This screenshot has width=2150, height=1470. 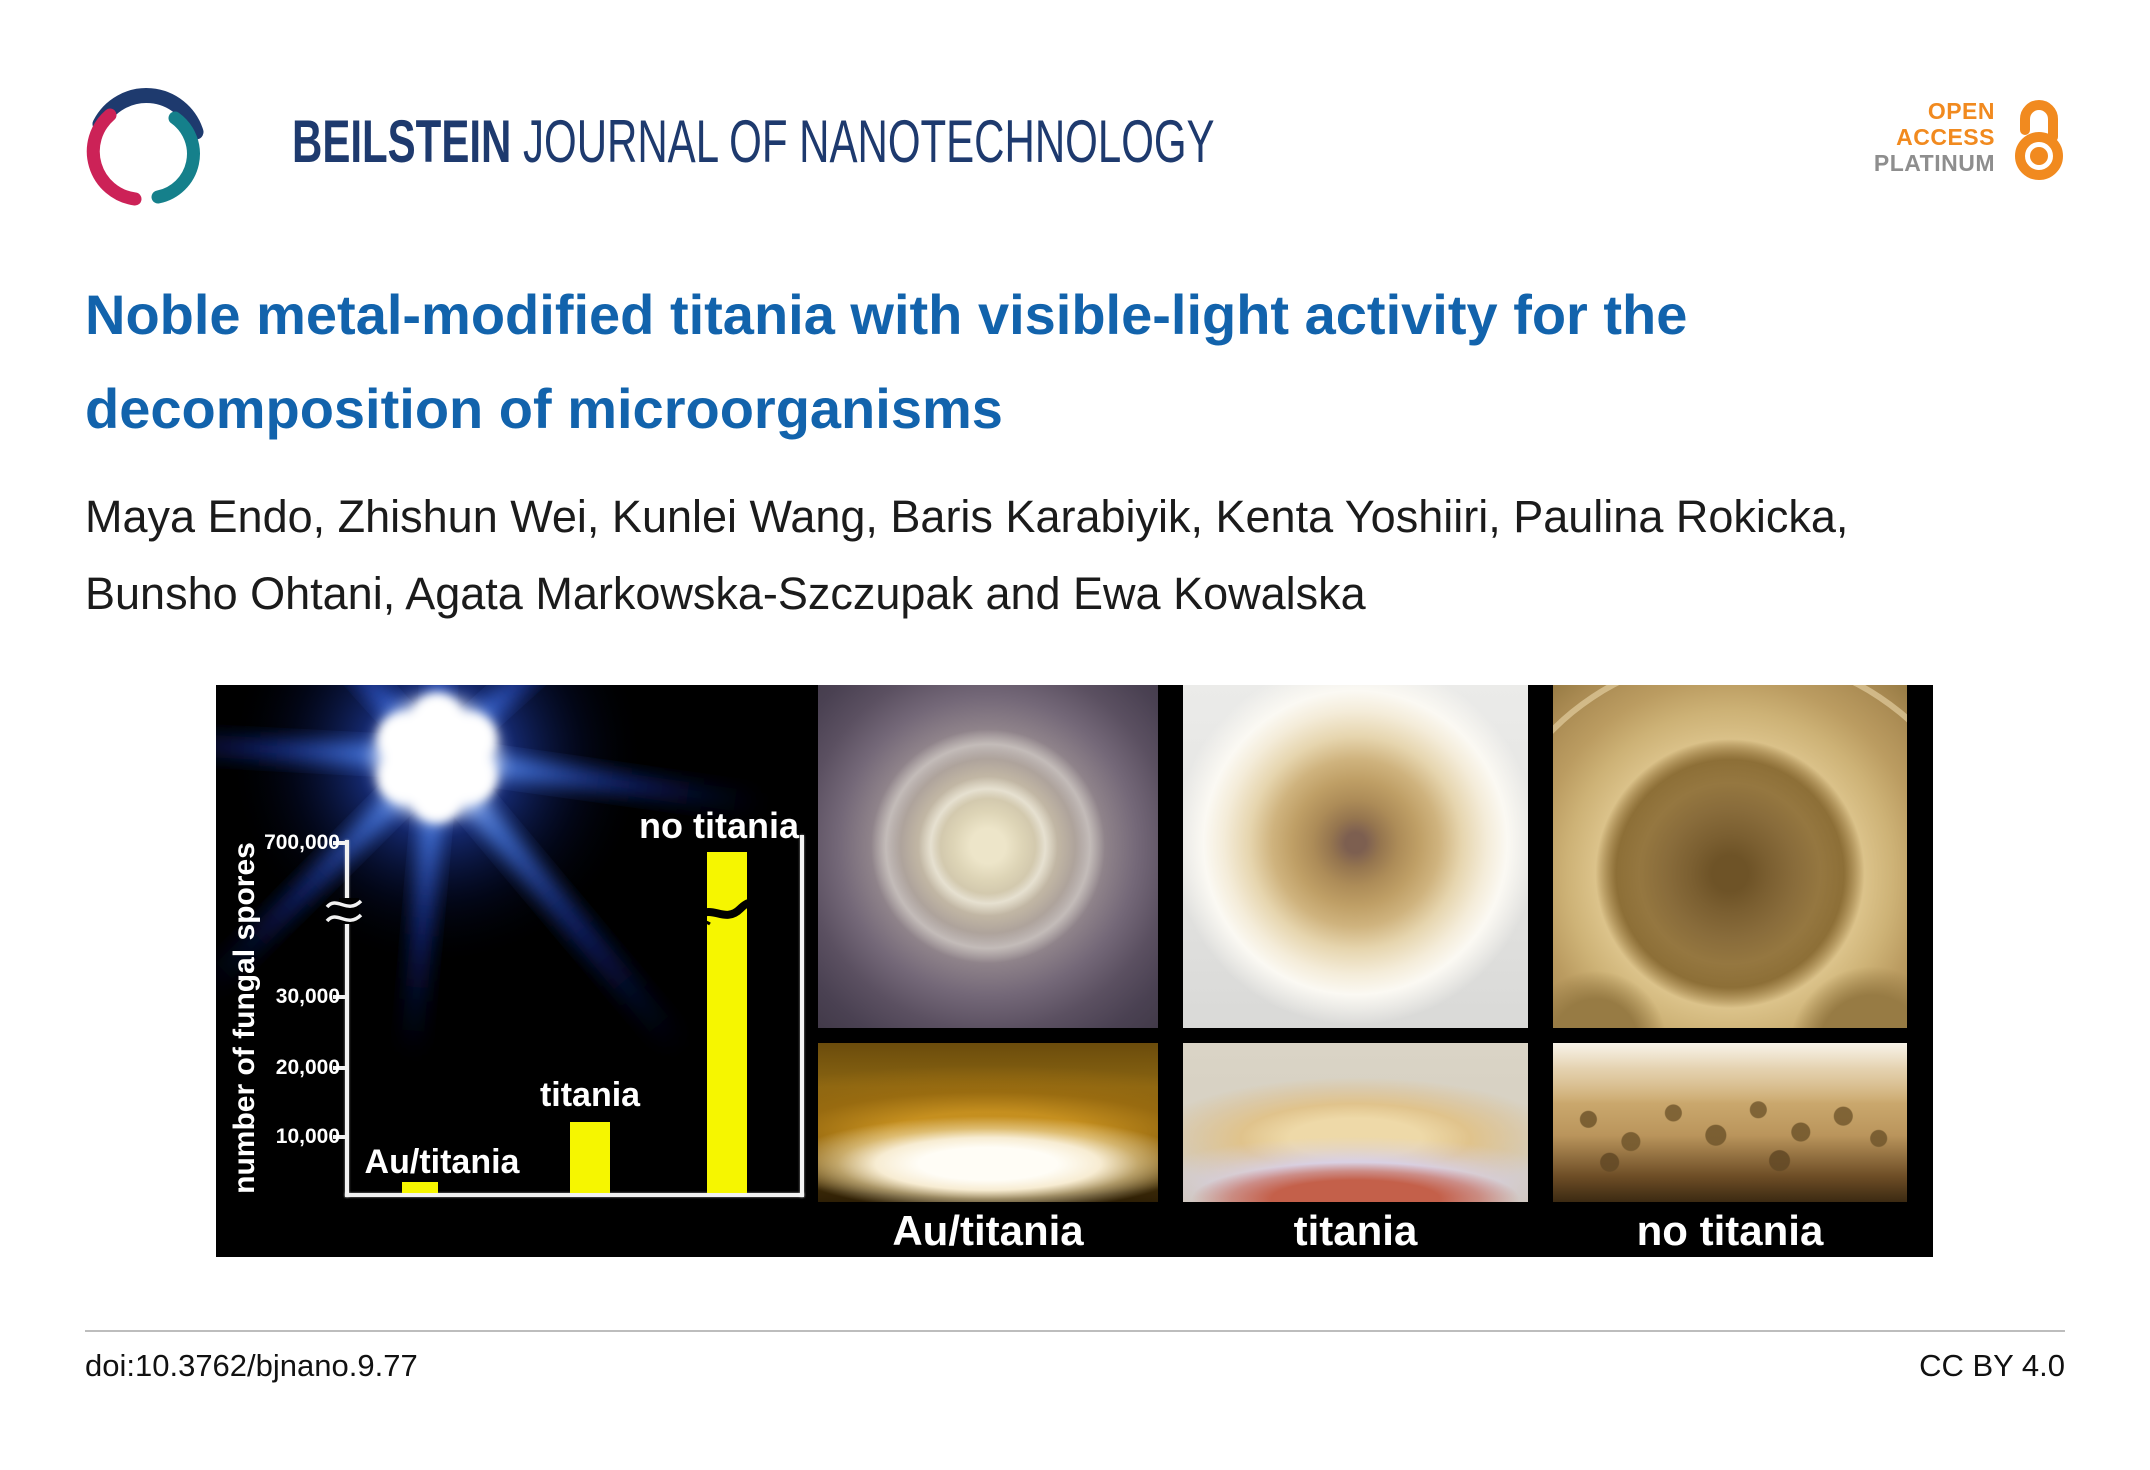 I want to click on chart-right-border, so click(x=802, y=1016).